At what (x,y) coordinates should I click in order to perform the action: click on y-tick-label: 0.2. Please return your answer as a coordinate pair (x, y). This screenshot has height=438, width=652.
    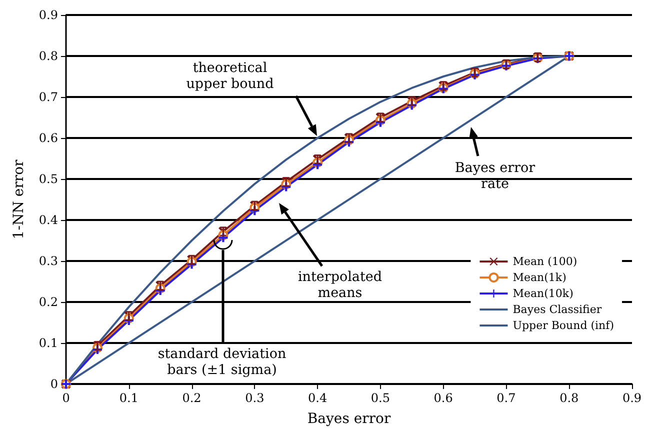
    Looking at the image, I should click on (48, 302).